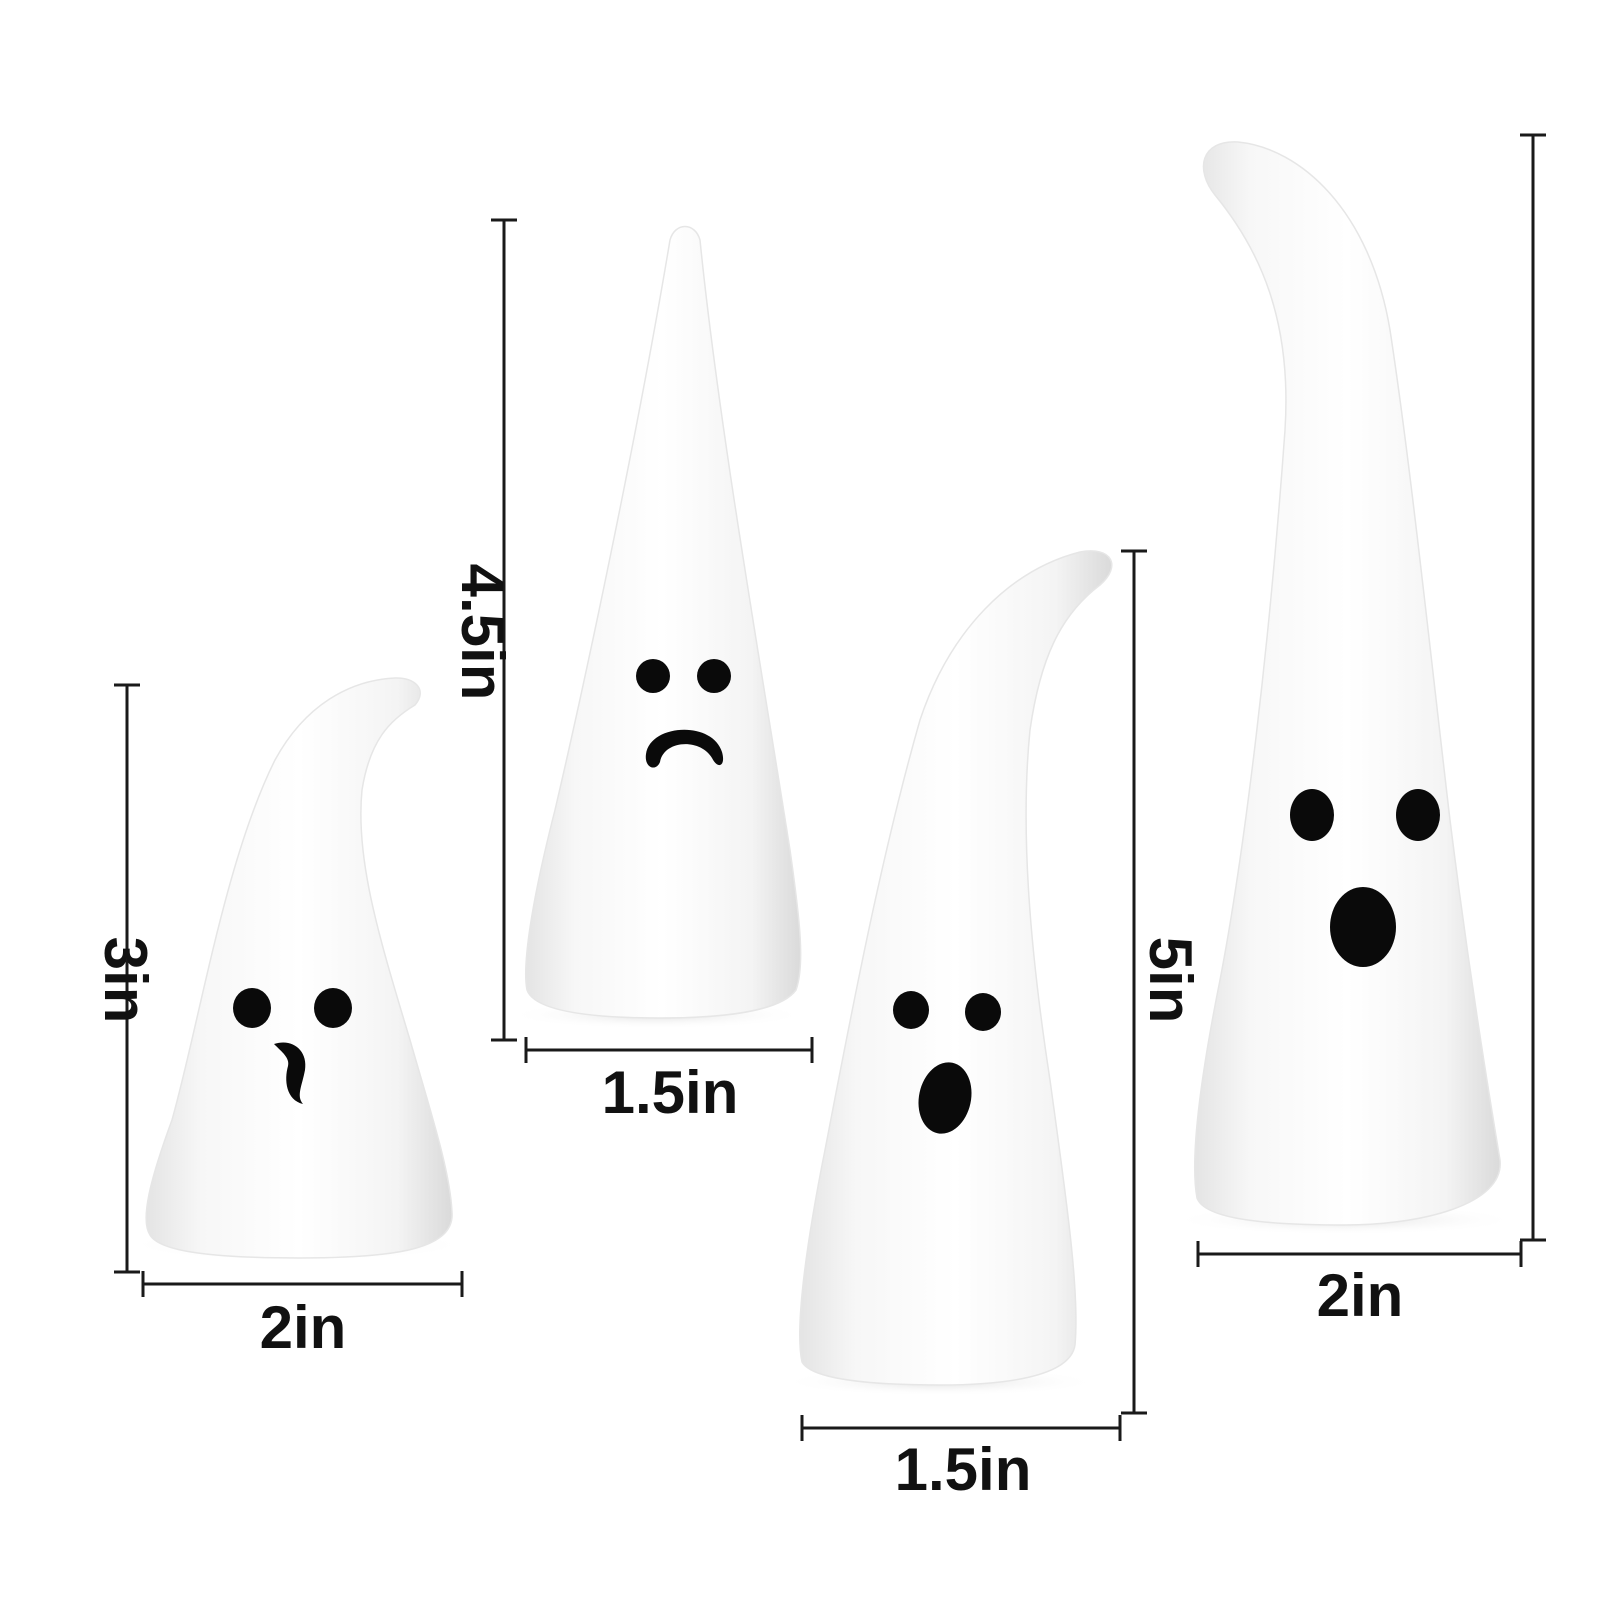 The width and height of the screenshot is (1600, 1600). I want to click on width-dimension-tallest-ghost: 2in, so click(1359, 1285).